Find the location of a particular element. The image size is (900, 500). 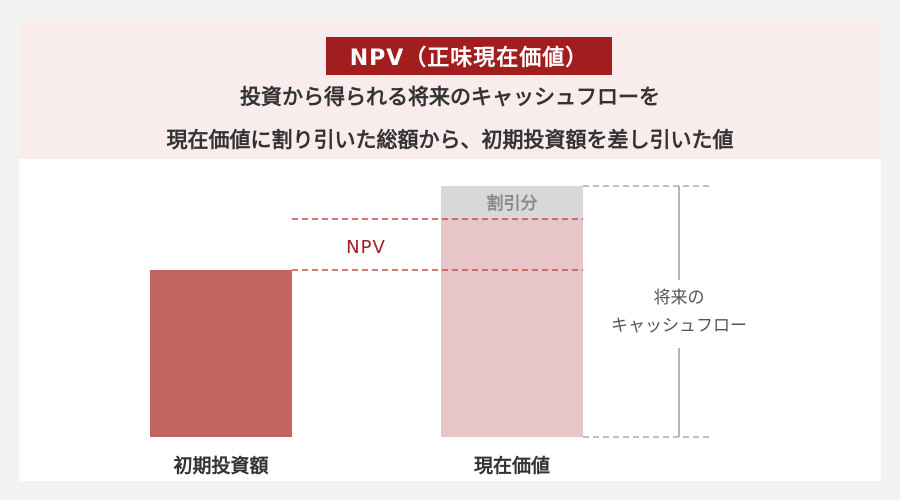

subtitle-line-2: 現在価値に割り引いた総額から、初期投資額を差し引いた値 is located at coordinates (450, 140).